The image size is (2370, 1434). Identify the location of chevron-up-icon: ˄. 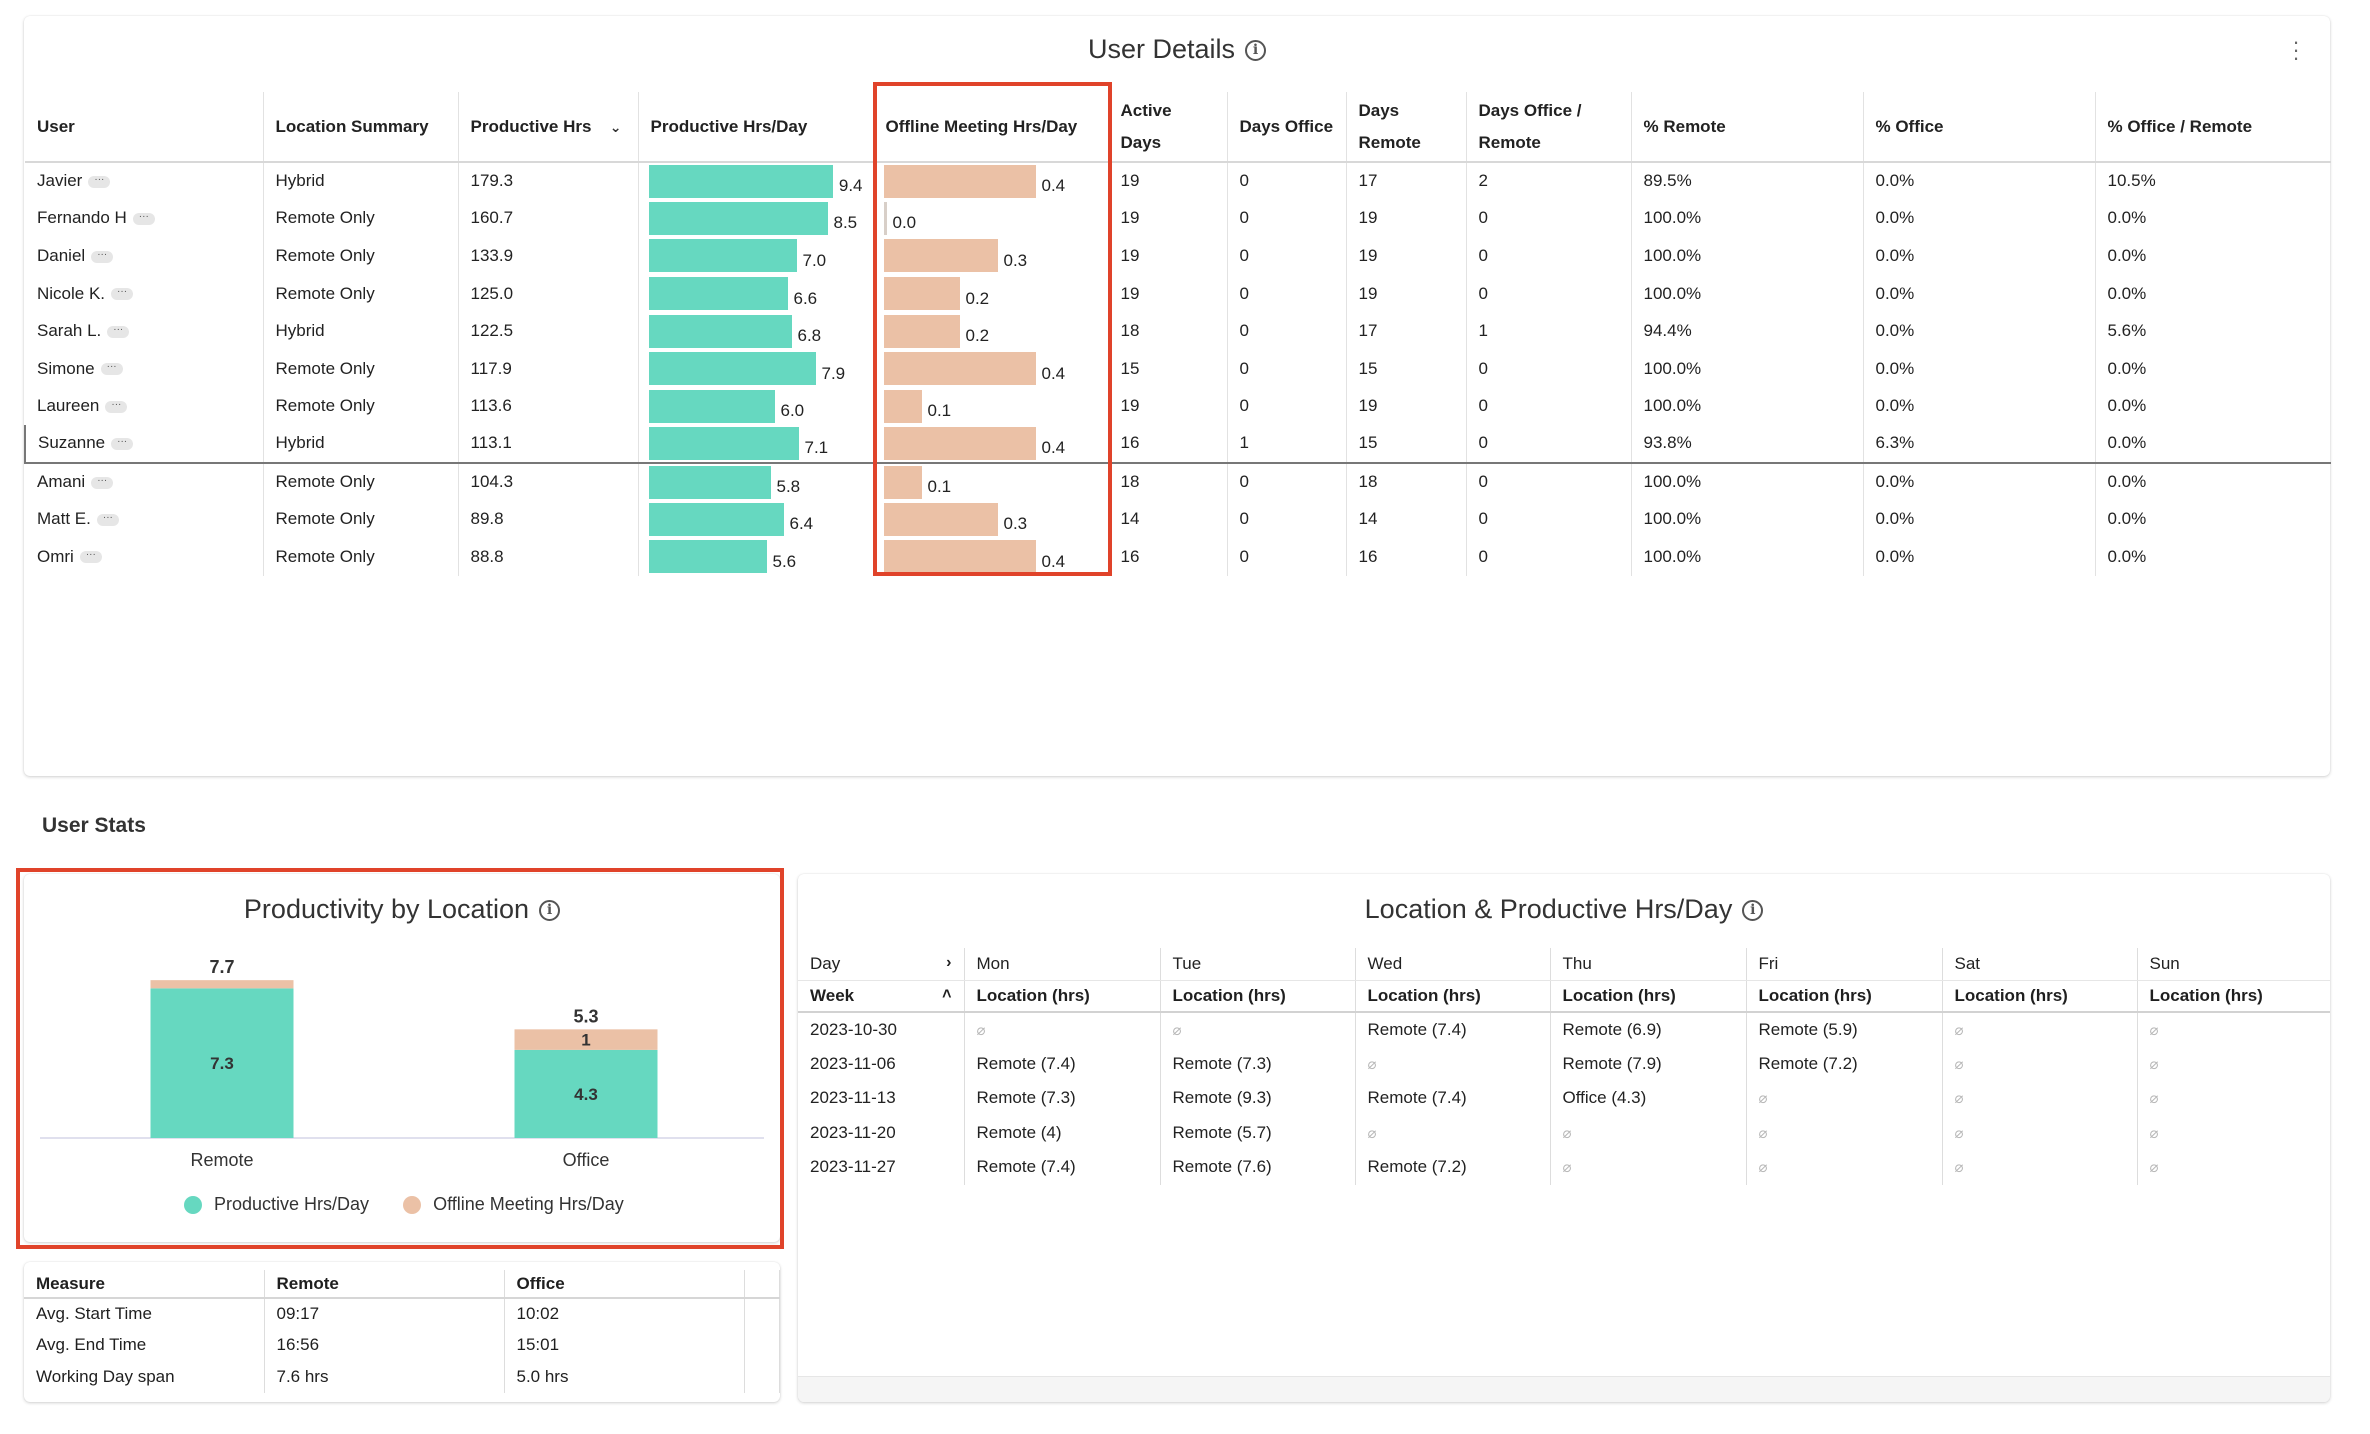
(947, 994).